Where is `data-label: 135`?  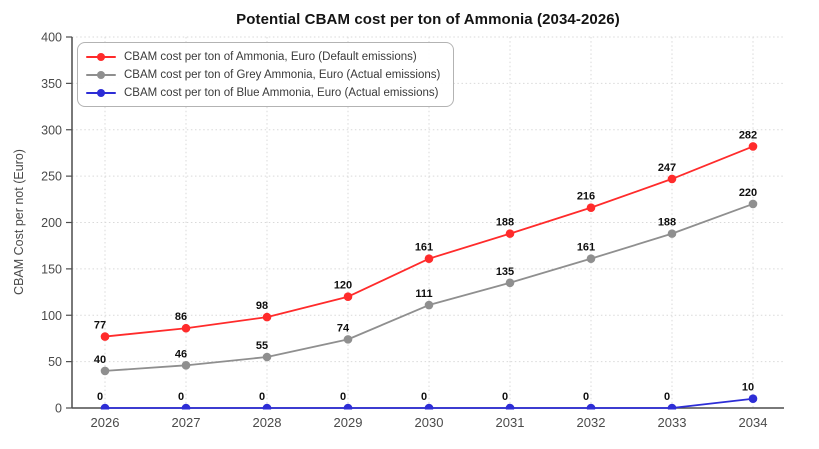
data-label: 135 is located at coordinates (505, 272).